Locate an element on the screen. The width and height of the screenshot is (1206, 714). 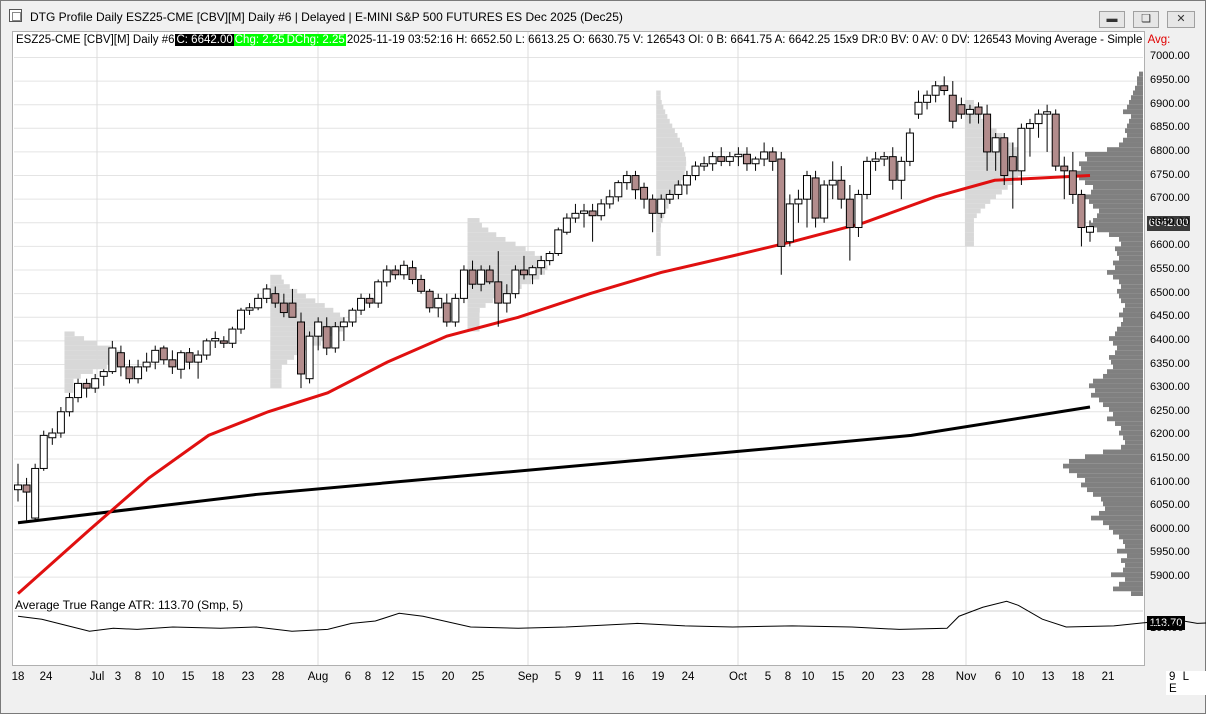
corner-tag: 9 L E is located at coordinates (1186, 683).